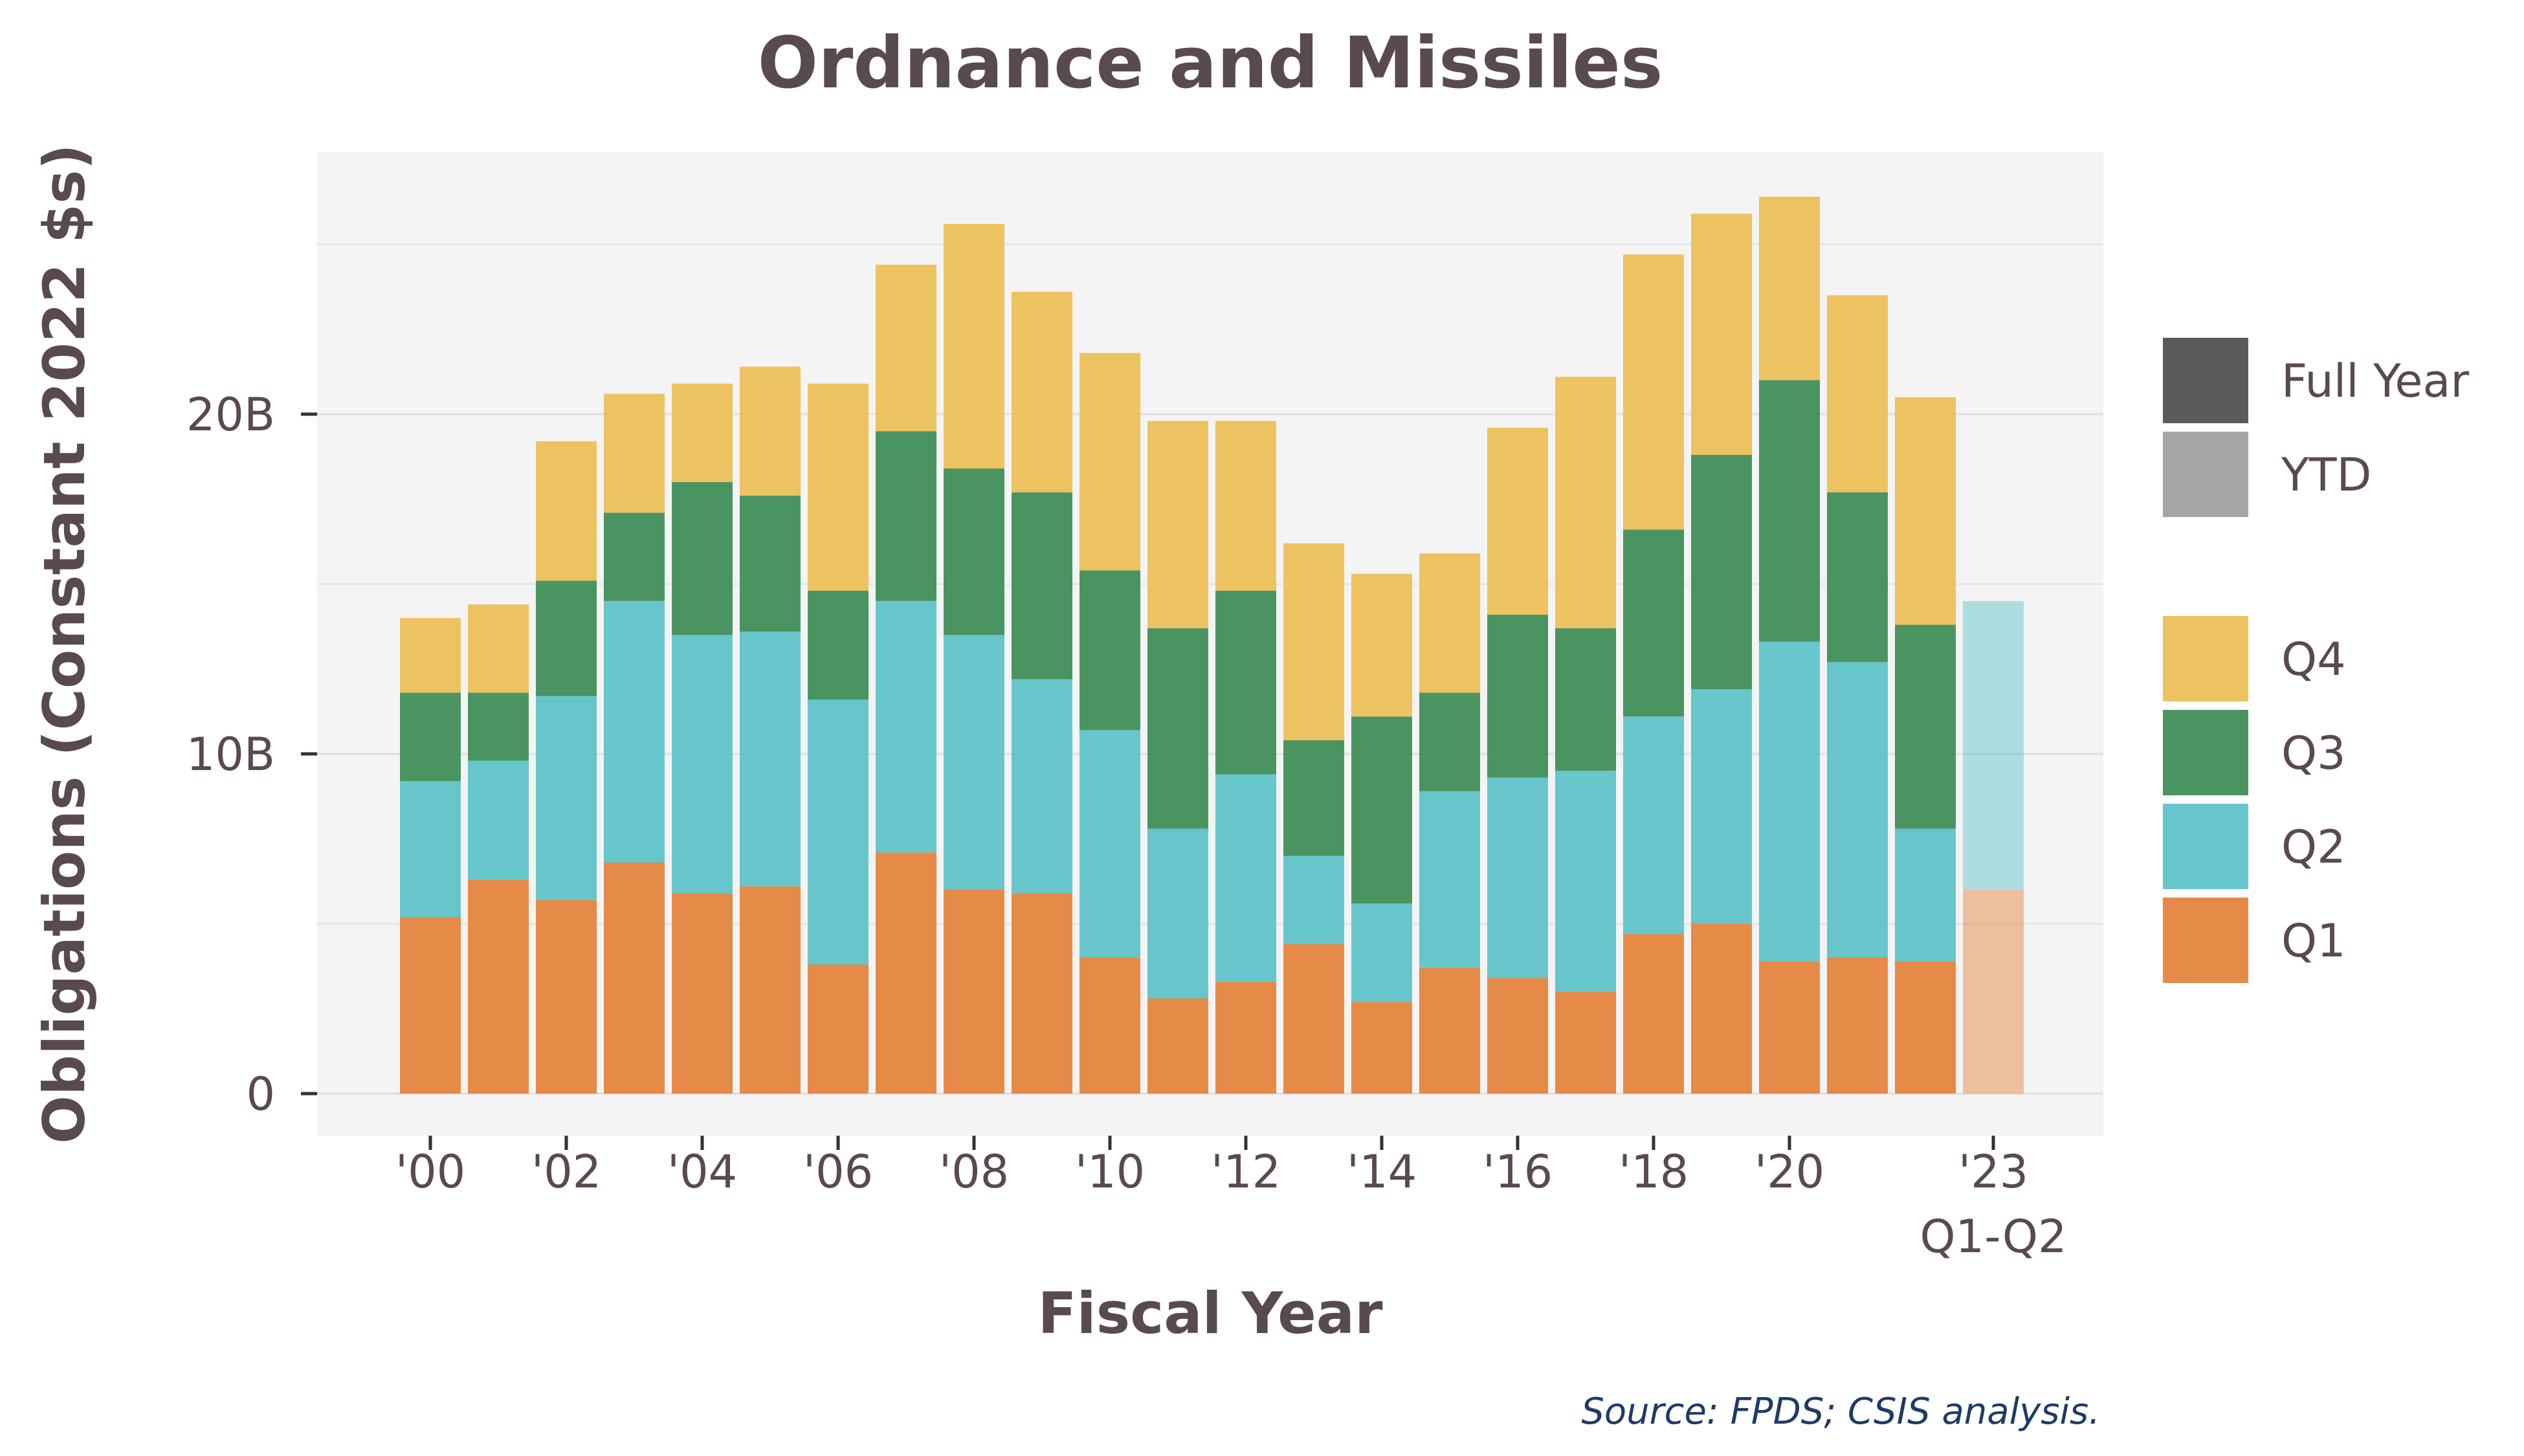 The height and width of the screenshot is (1456, 2524). Describe the element at coordinates (1382, 1171) in the screenshot. I see `x-tick-label: '14` at that location.